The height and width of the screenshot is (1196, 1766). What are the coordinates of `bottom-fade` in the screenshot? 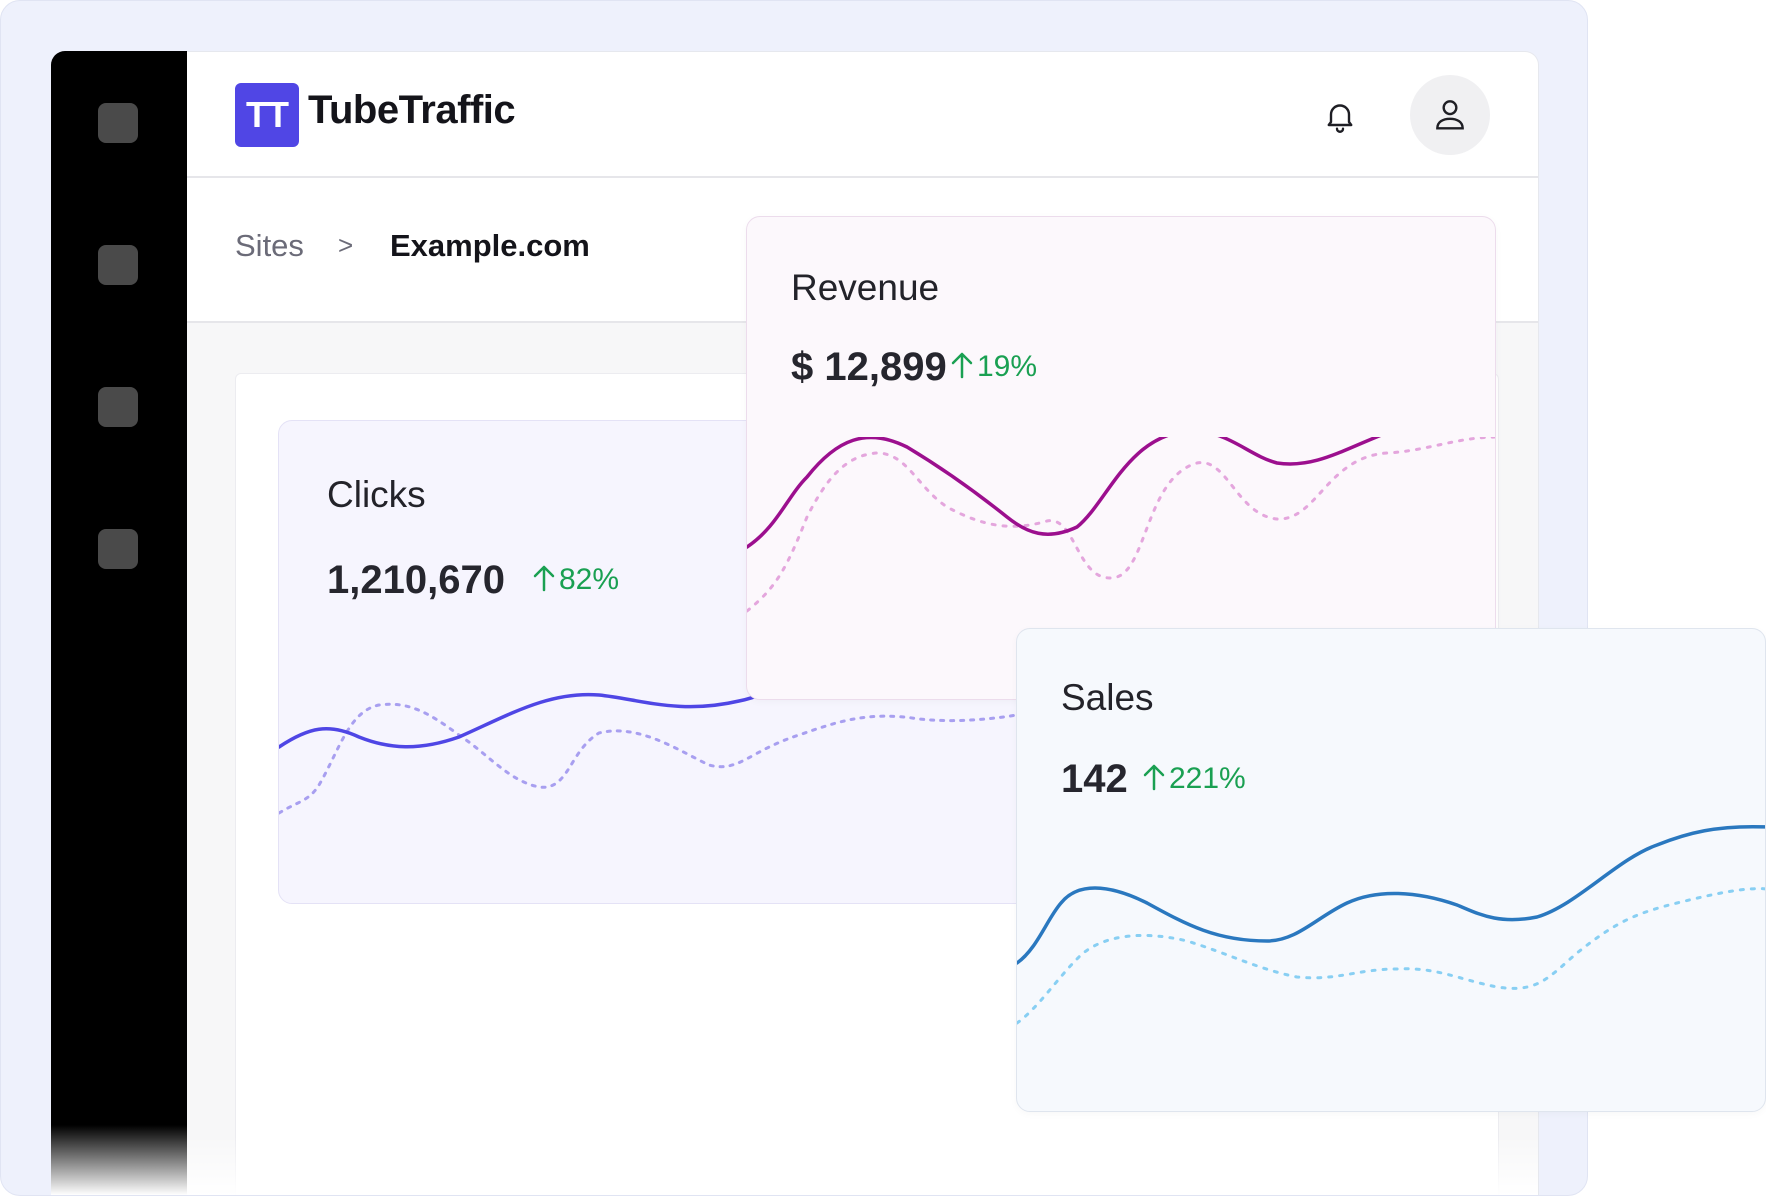 It's located at (862, 1165).